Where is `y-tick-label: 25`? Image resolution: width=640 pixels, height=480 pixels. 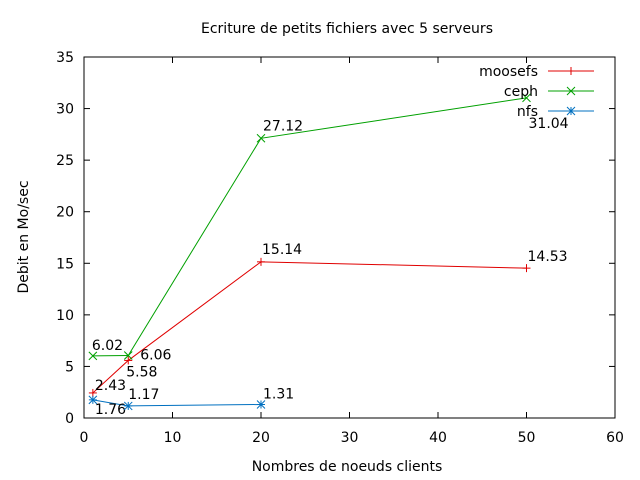 y-tick-label: 25 is located at coordinates (65, 161).